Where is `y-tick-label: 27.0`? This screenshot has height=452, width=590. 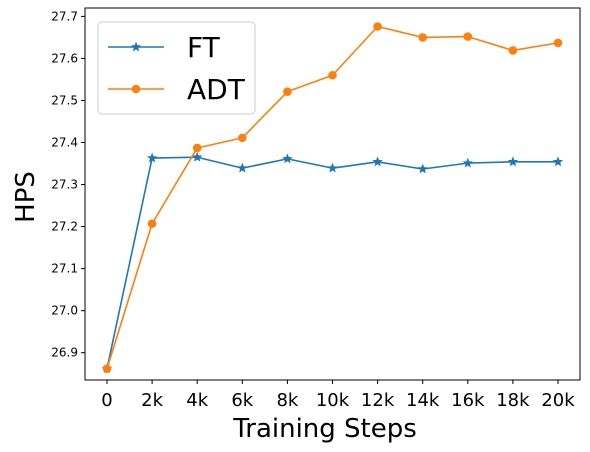 y-tick-label: 27.0 is located at coordinates (64, 311).